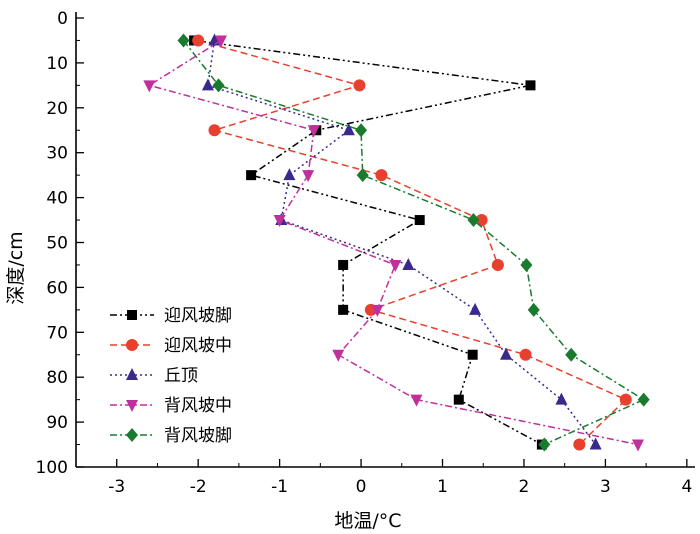  What do you see at coordinates (279, 487) in the screenshot?
I see `x-tick-label: -1` at bounding box center [279, 487].